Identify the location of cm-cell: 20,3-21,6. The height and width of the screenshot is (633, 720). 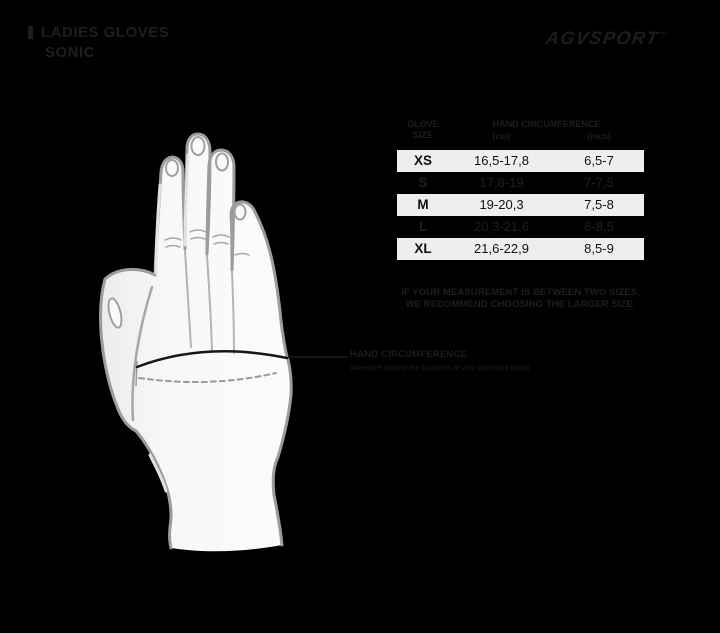
(501, 226).